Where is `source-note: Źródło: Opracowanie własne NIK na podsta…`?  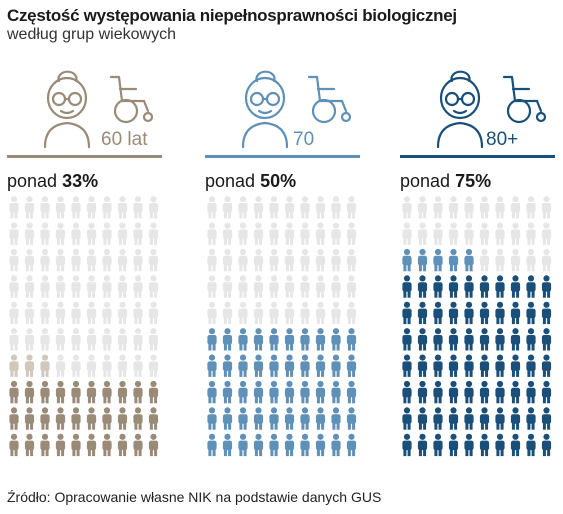 source-note: Źródło: Opracowanie własne NIK na podsta… is located at coordinates (194, 497).